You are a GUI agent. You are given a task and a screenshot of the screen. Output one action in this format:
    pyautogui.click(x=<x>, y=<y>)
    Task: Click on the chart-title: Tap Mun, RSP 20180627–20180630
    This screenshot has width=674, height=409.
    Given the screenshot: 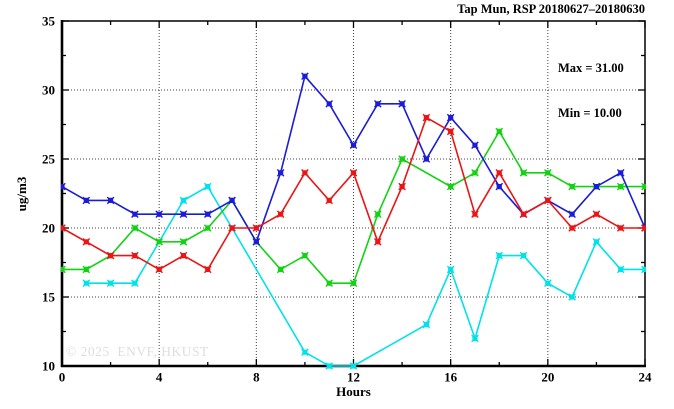 What is the action you would take?
    pyautogui.click(x=551, y=9)
    